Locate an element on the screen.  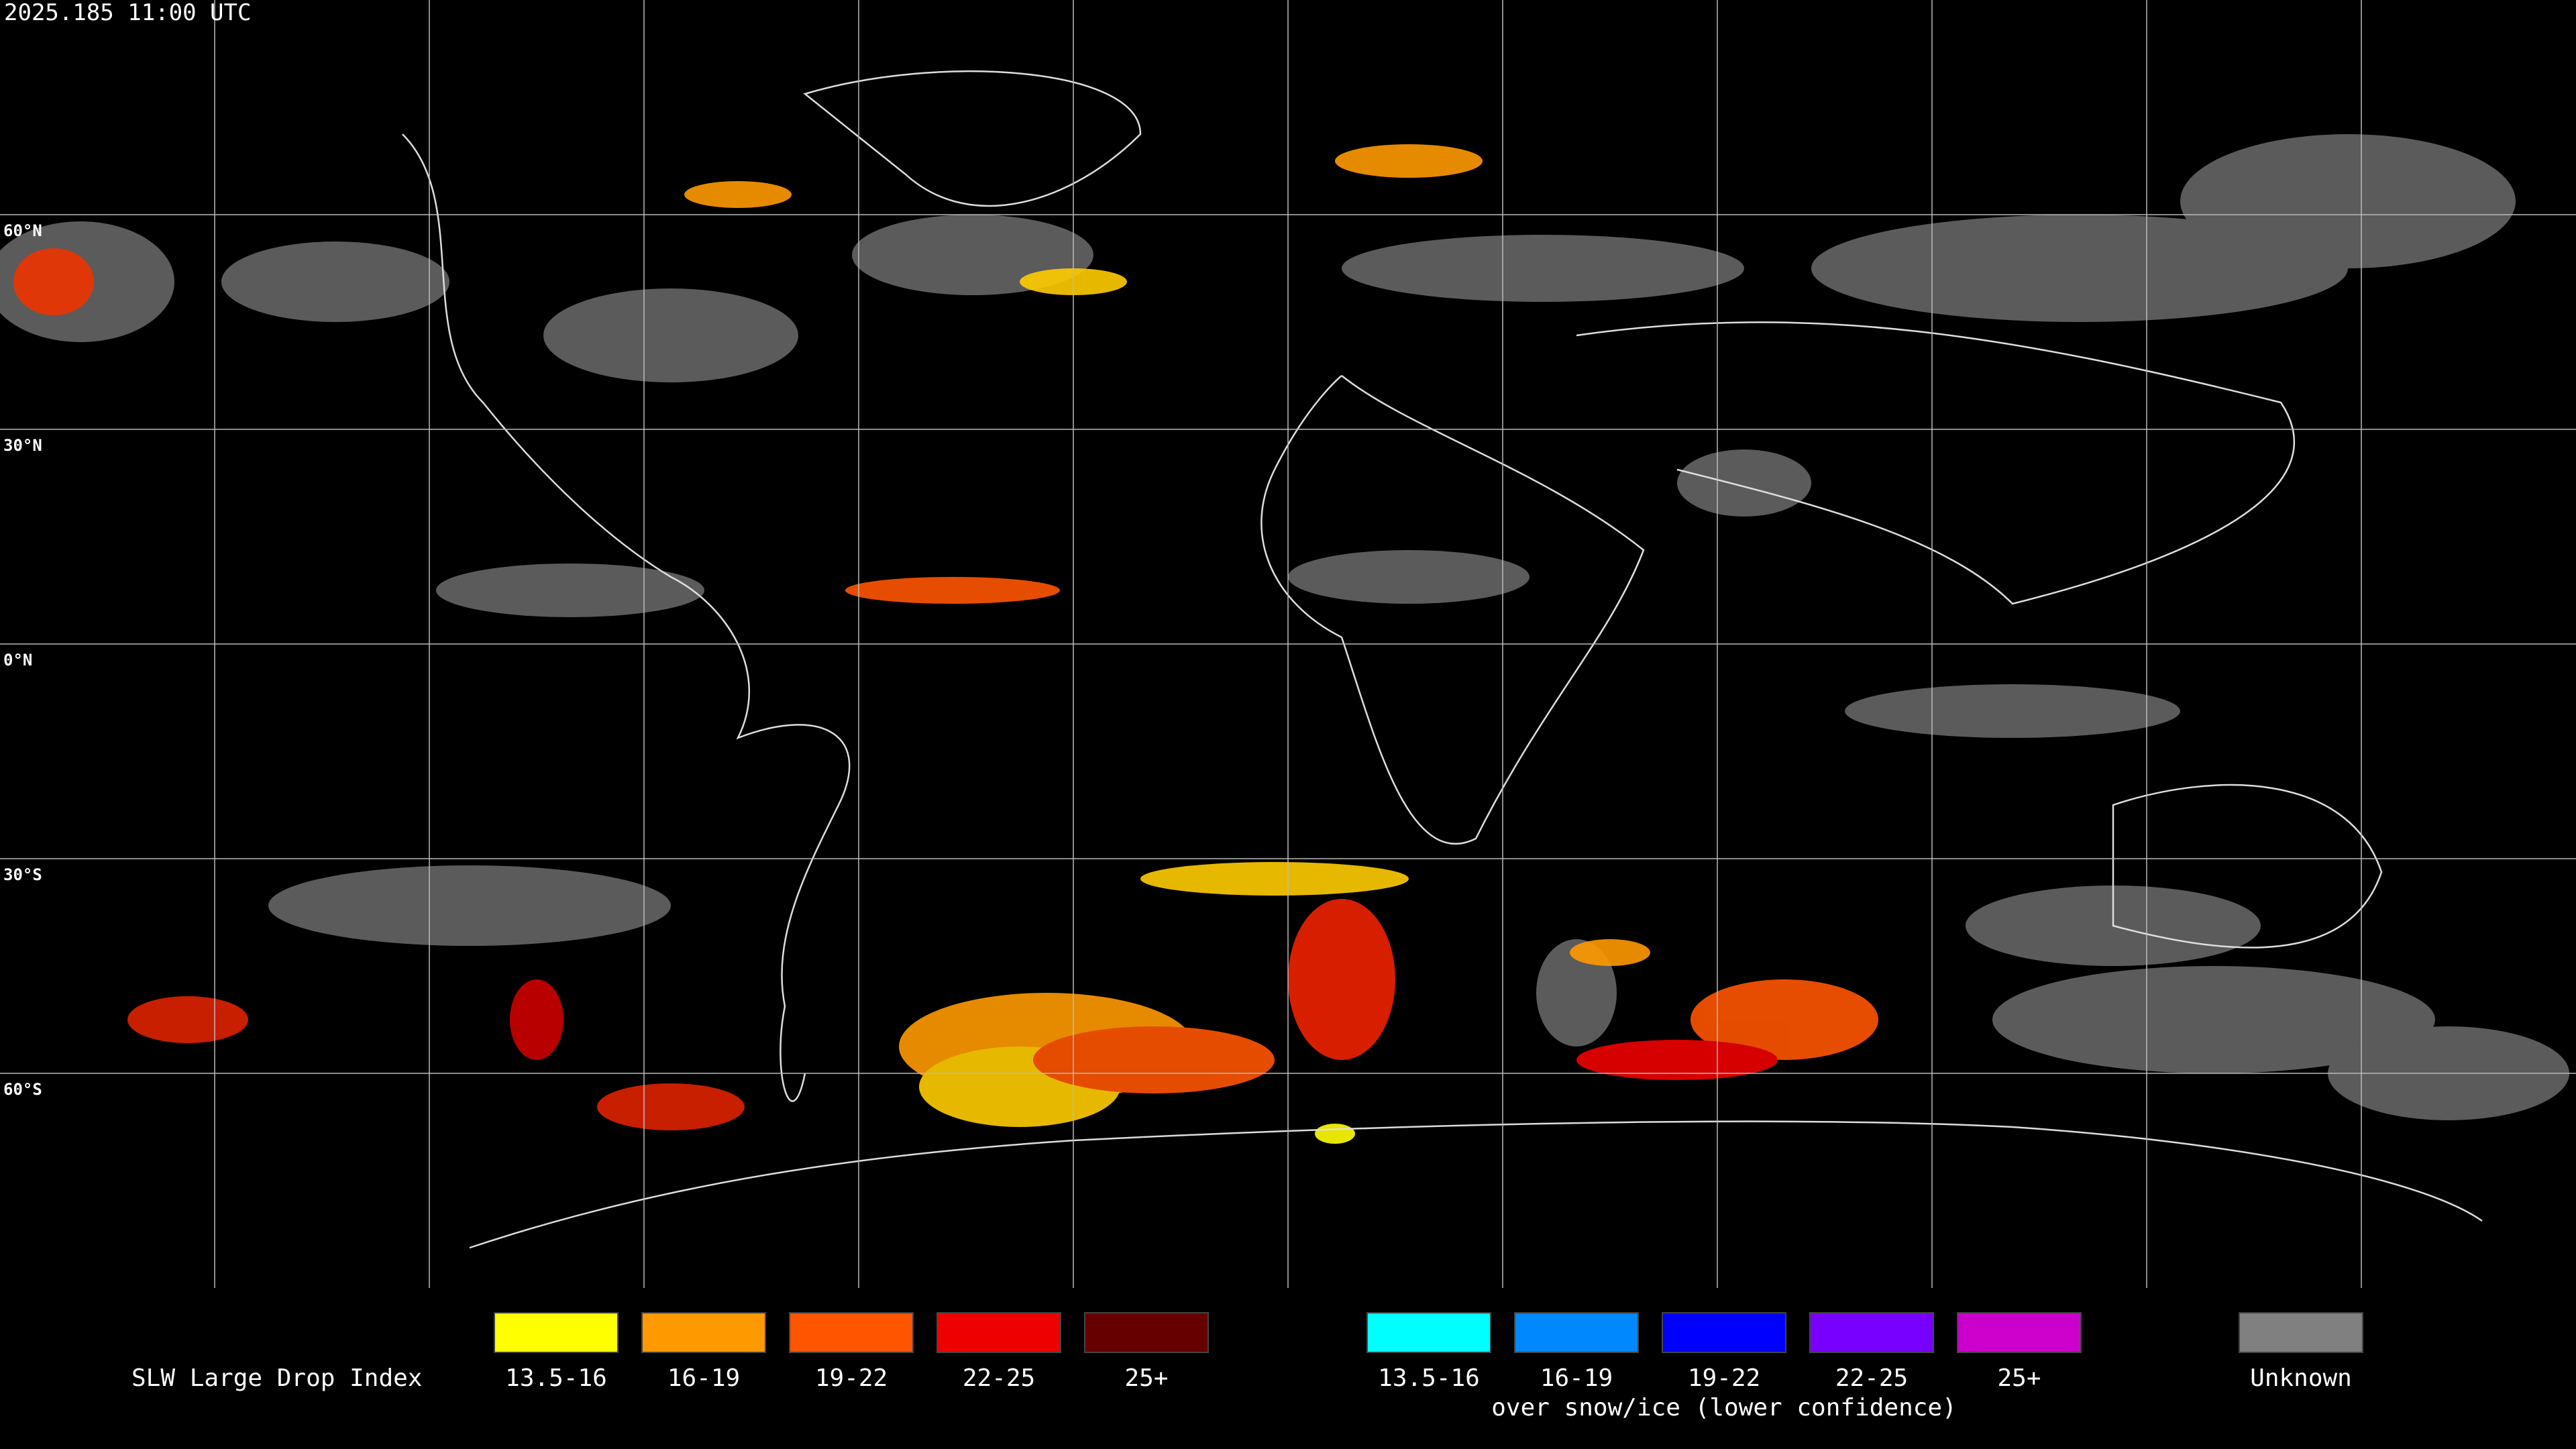
legend-title: SLW Large Drop Index is located at coordinates (276, 1378).